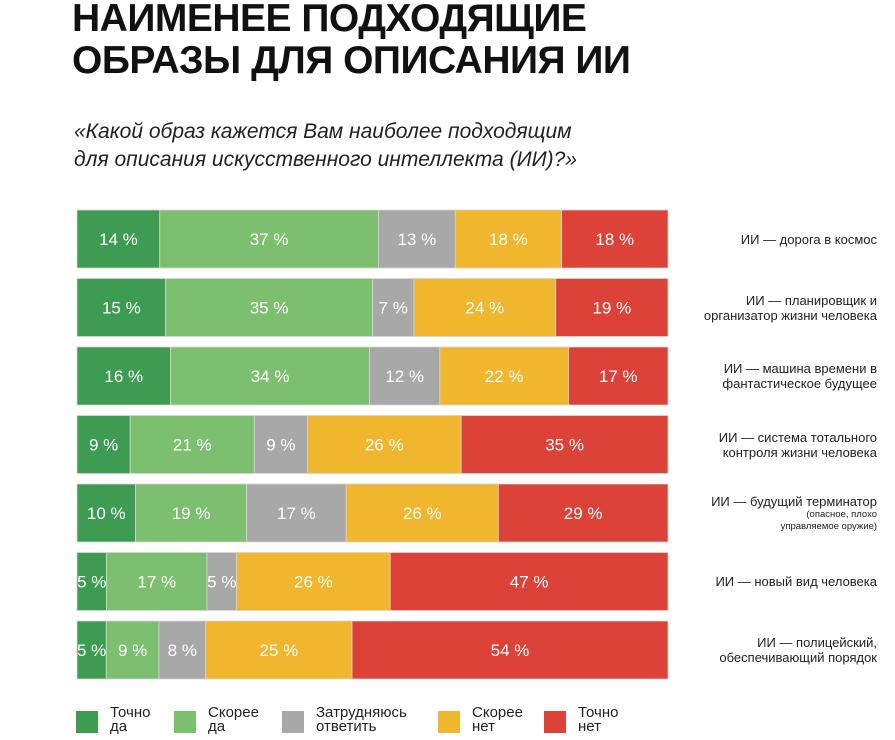 The width and height of the screenshot is (895, 740). I want to click on bar-row: 10 % 19 % 17 % 26 % 29 %, so click(372, 513).